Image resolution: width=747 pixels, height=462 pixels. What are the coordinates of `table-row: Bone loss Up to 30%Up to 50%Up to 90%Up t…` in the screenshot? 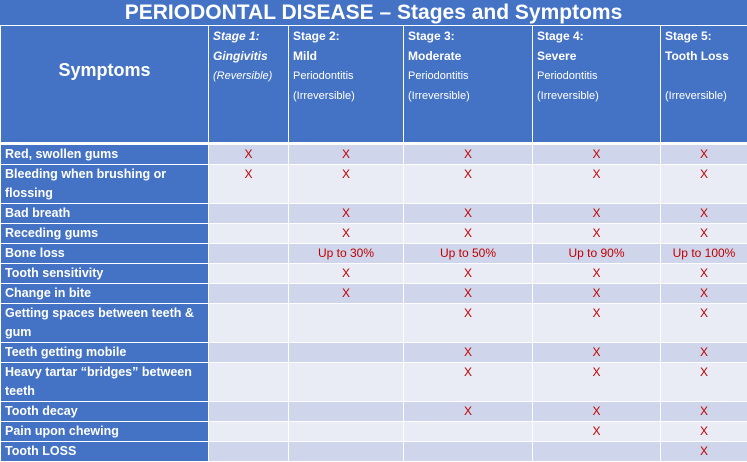 It's located at (374, 254).